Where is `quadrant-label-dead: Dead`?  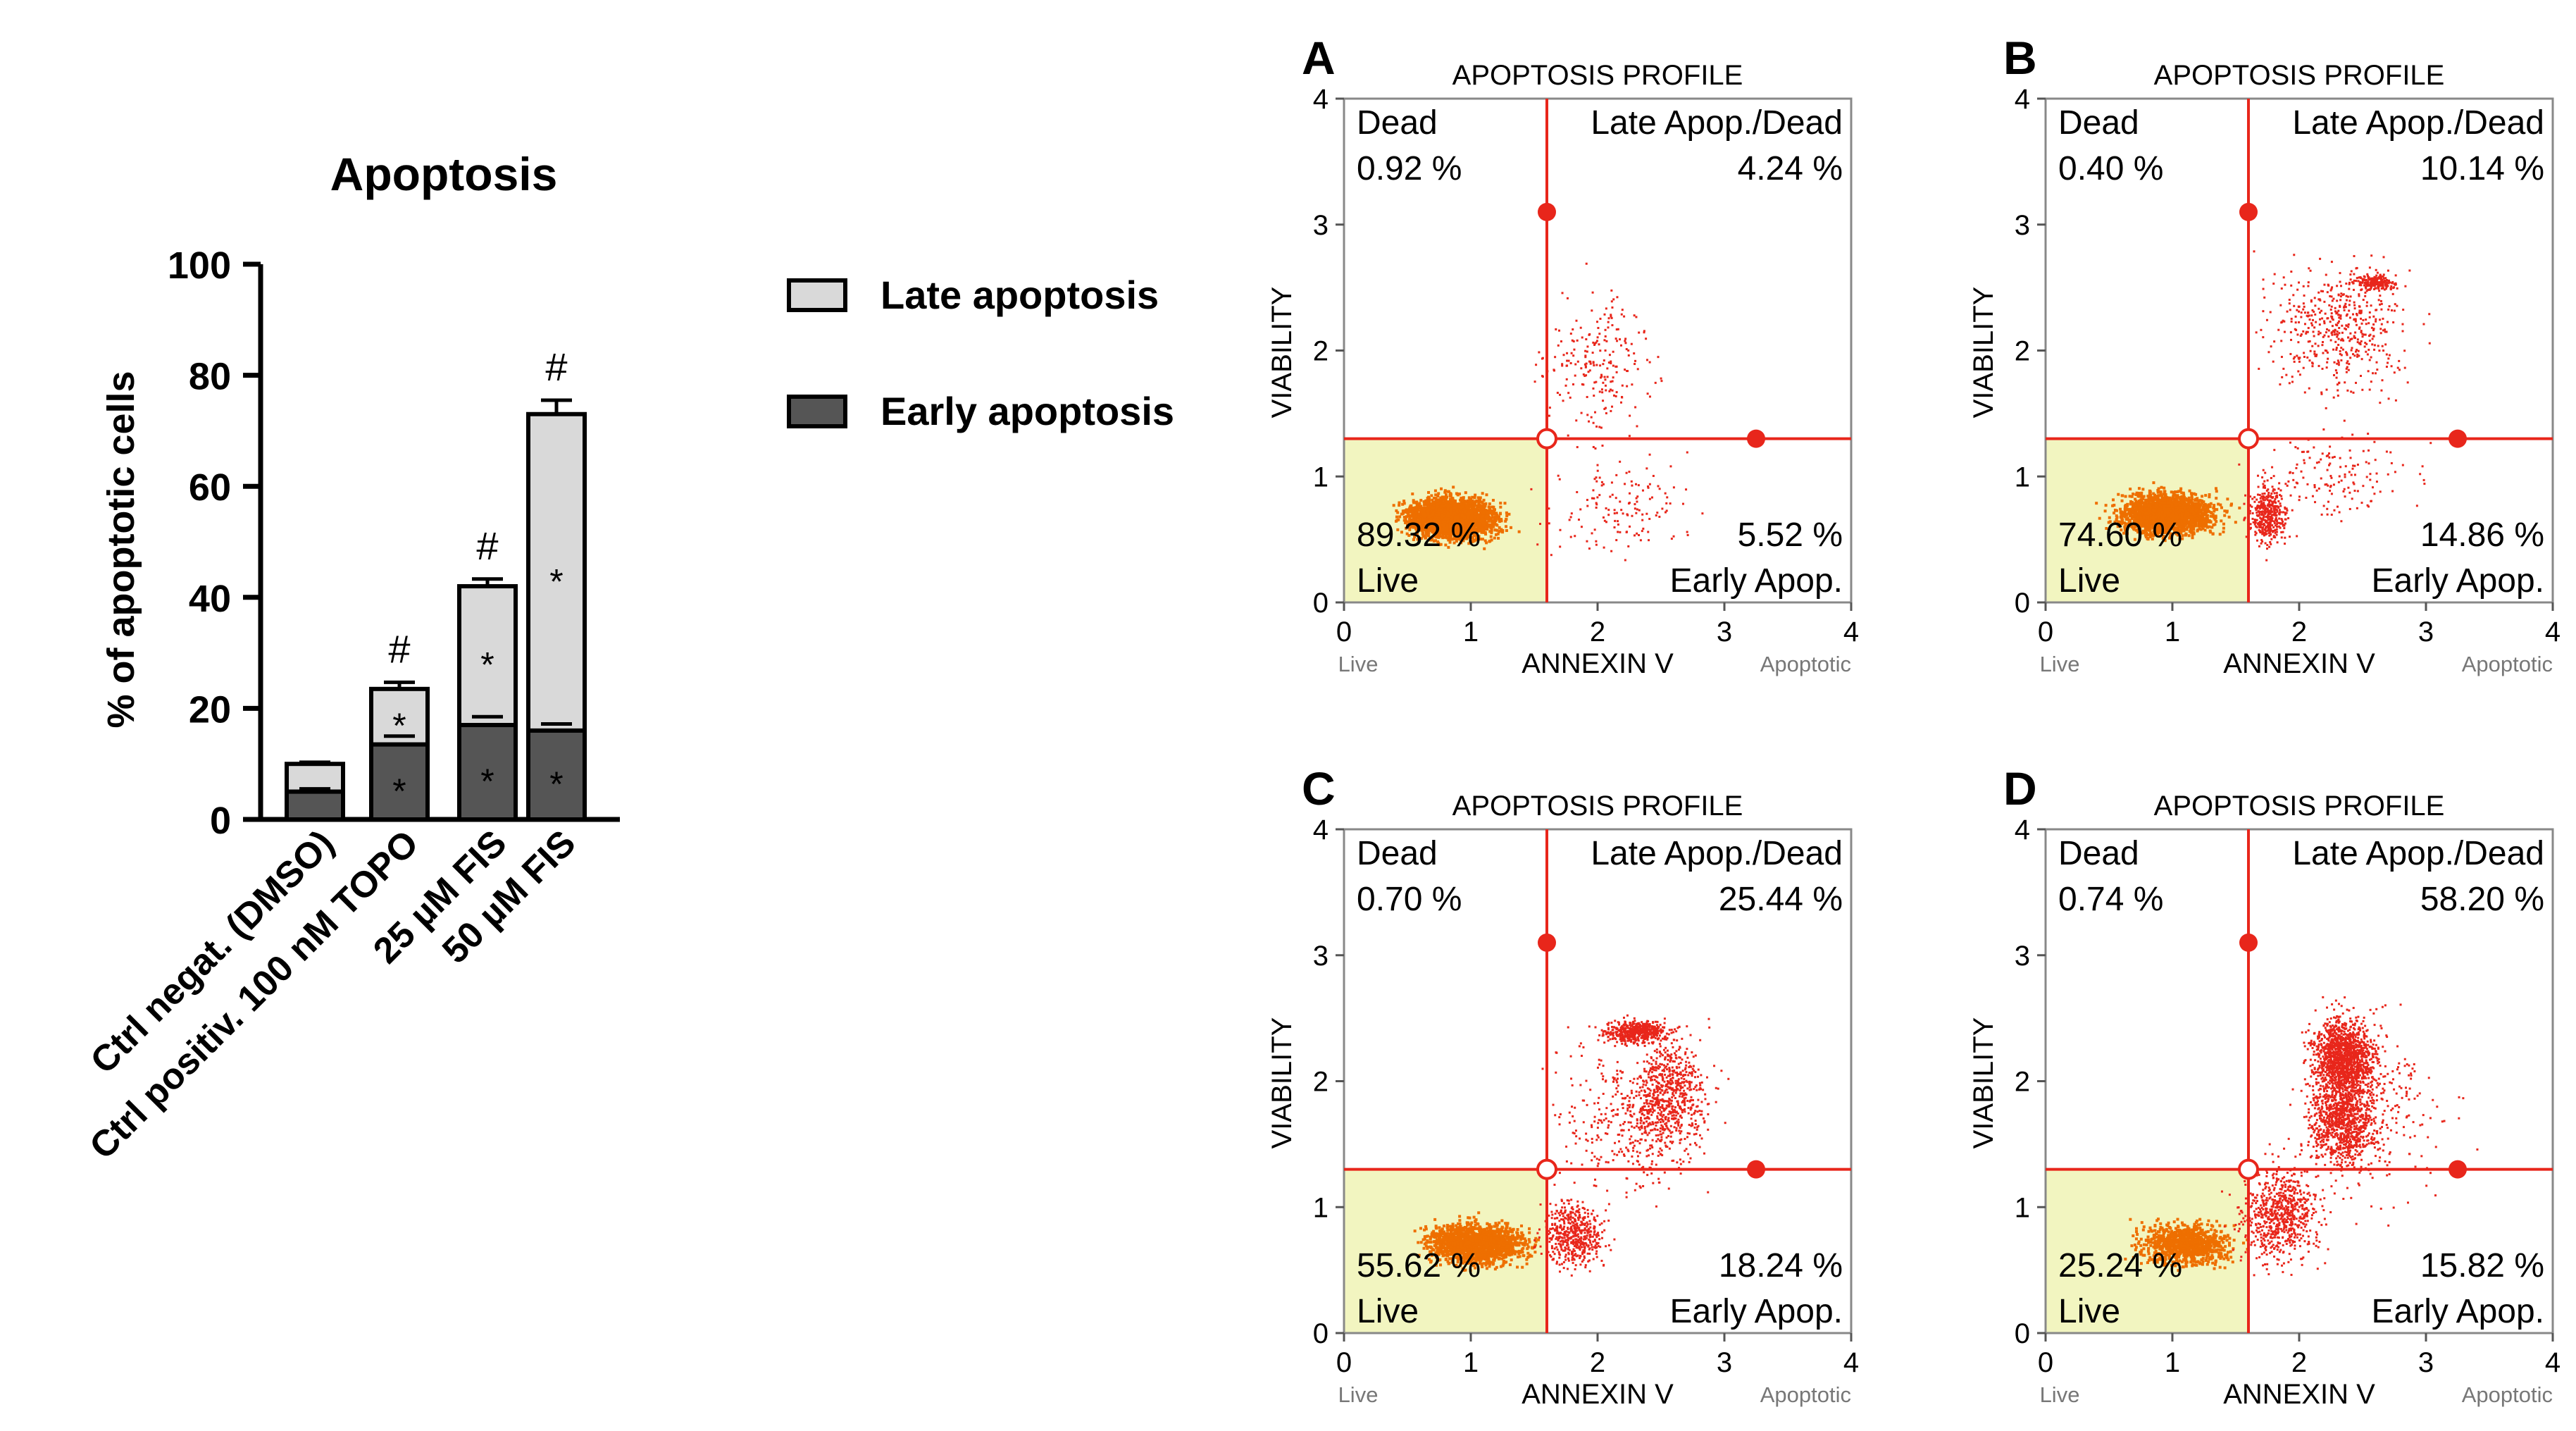
quadrant-label-dead: Dead is located at coordinates (1397, 123).